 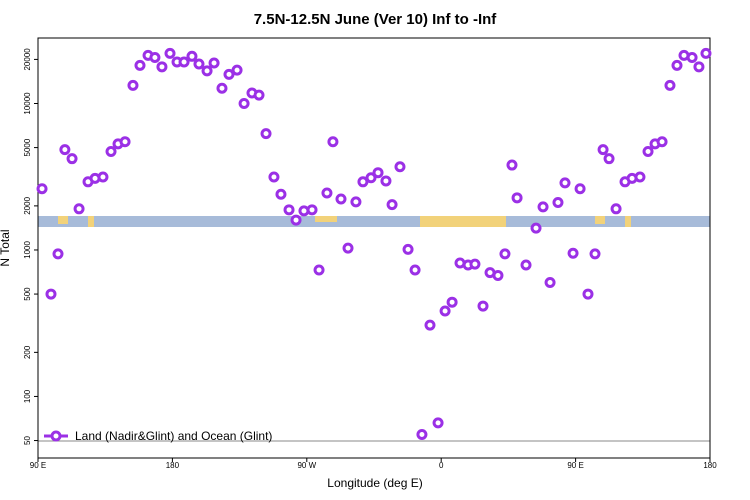 What do you see at coordinates (6, 247) in the screenshot?
I see `y-axis-label: N Total` at bounding box center [6, 247].